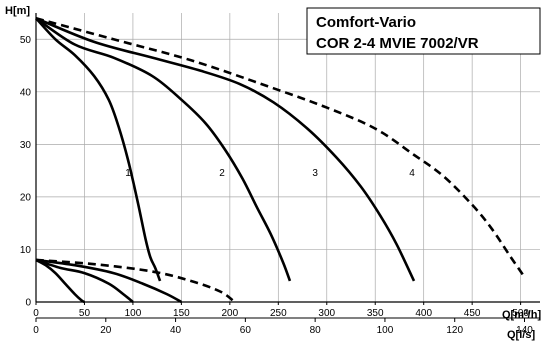 This screenshot has height=342, width=542. Describe the element at coordinates (423, 31) in the screenshot. I see `title-box: Comfort-Vario COR 2-4 MVIE 7002/VR` at that location.